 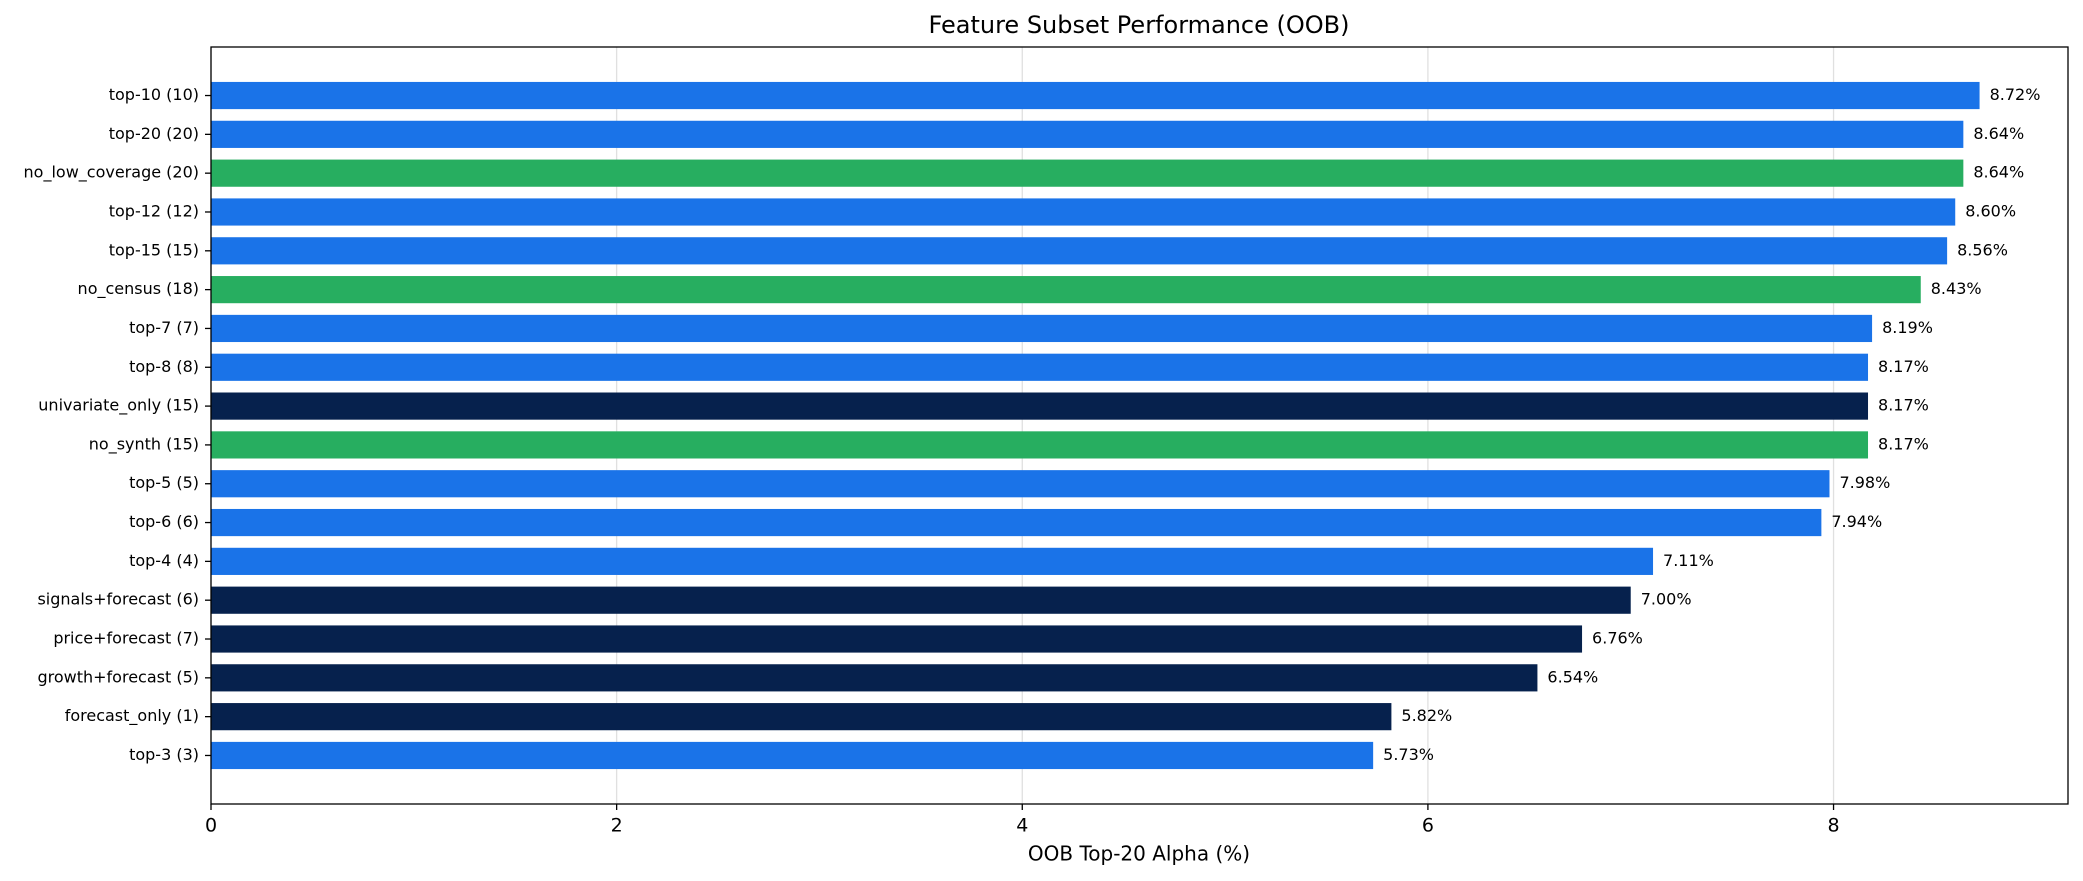 What do you see at coordinates (211, 826) in the screenshot?
I see `x-tick-label: 0` at bounding box center [211, 826].